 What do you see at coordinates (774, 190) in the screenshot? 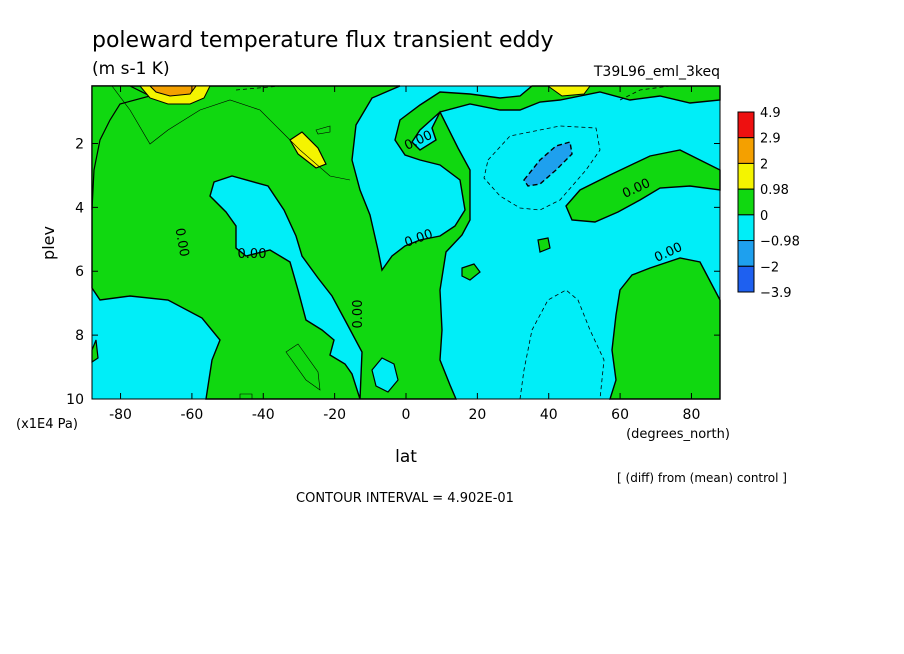
I see `colorbar-label: 0.98` at bounding box center [774, 190].